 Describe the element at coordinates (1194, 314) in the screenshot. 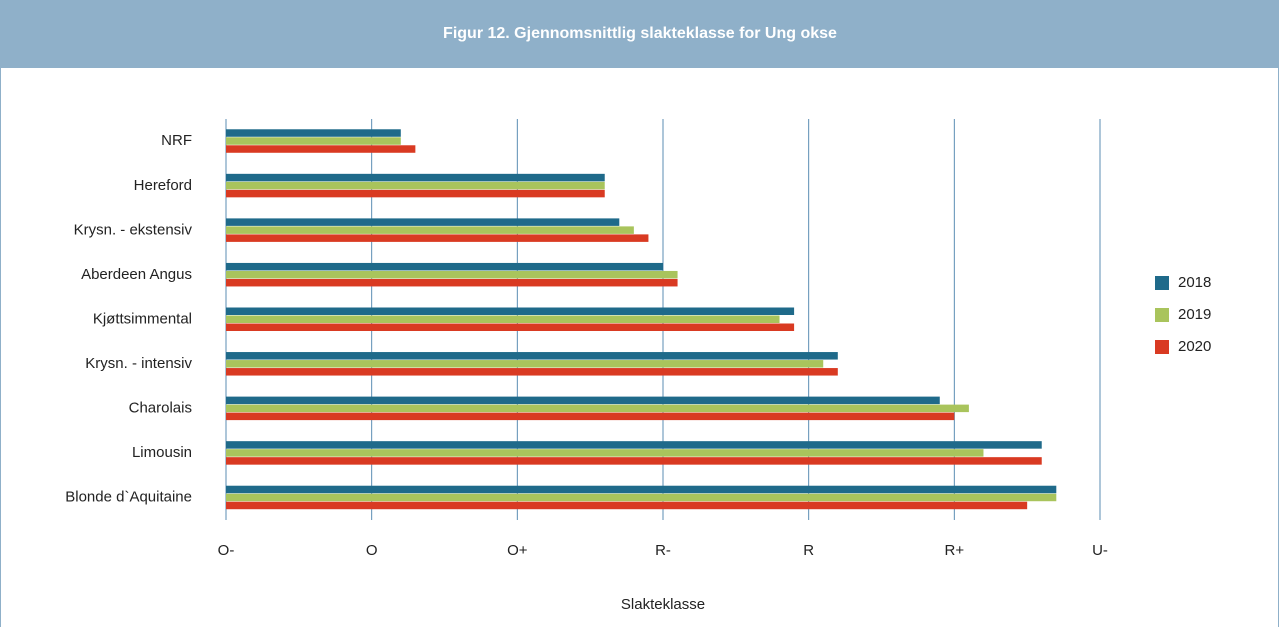

I see `legend-label: 2019` at that location.